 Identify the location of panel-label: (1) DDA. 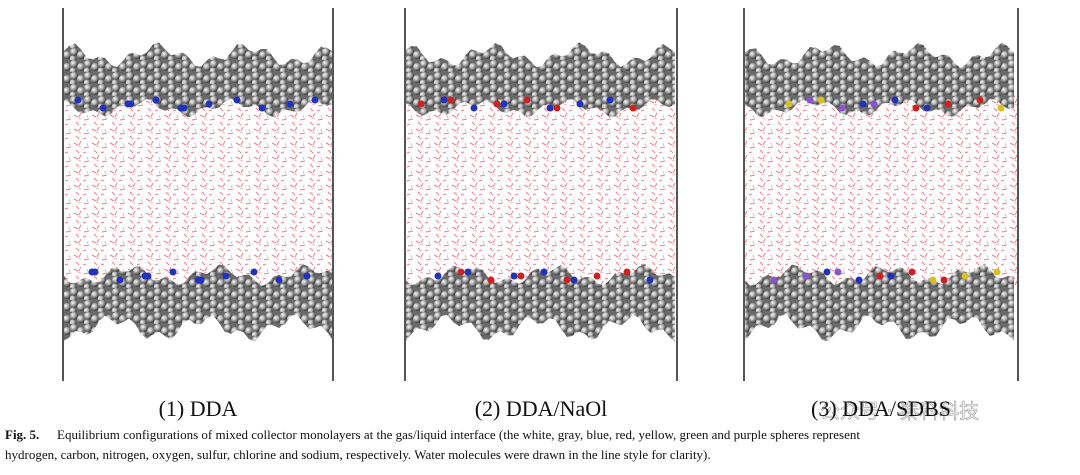
(198, 408).